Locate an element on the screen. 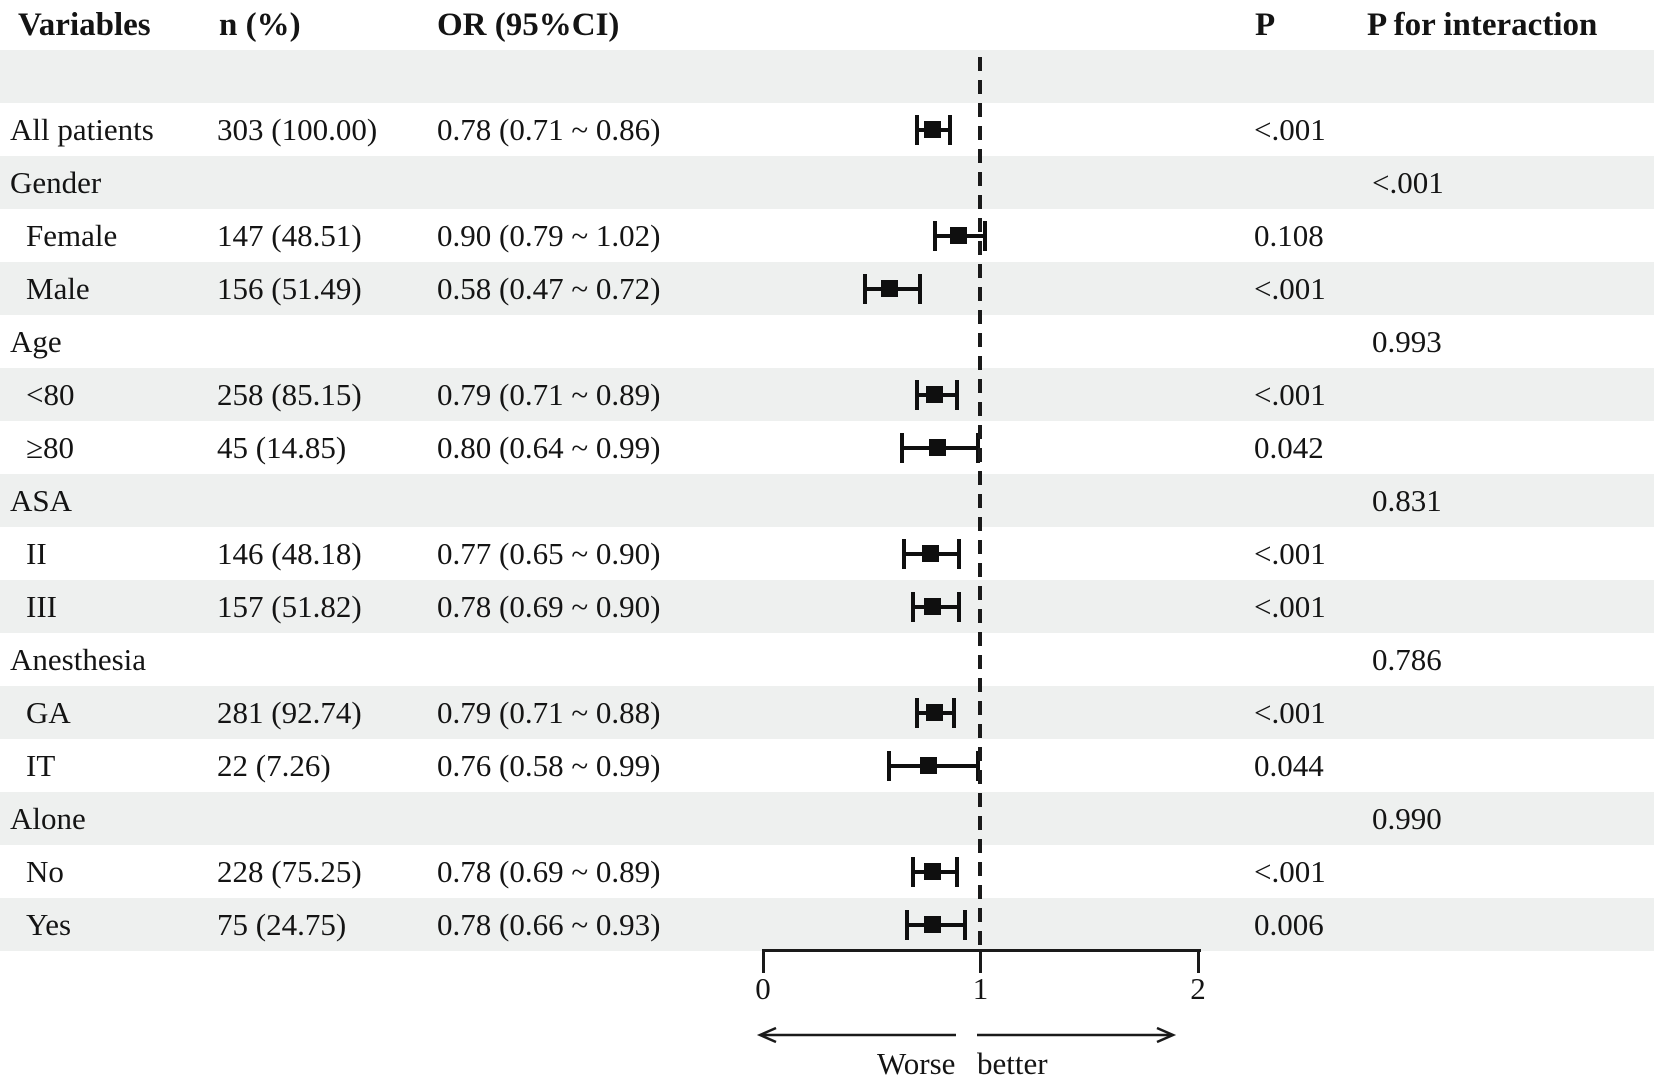 The width and height of the screenshot is (1654, 1088). row-label: GA is located at coordinates (48, 712).